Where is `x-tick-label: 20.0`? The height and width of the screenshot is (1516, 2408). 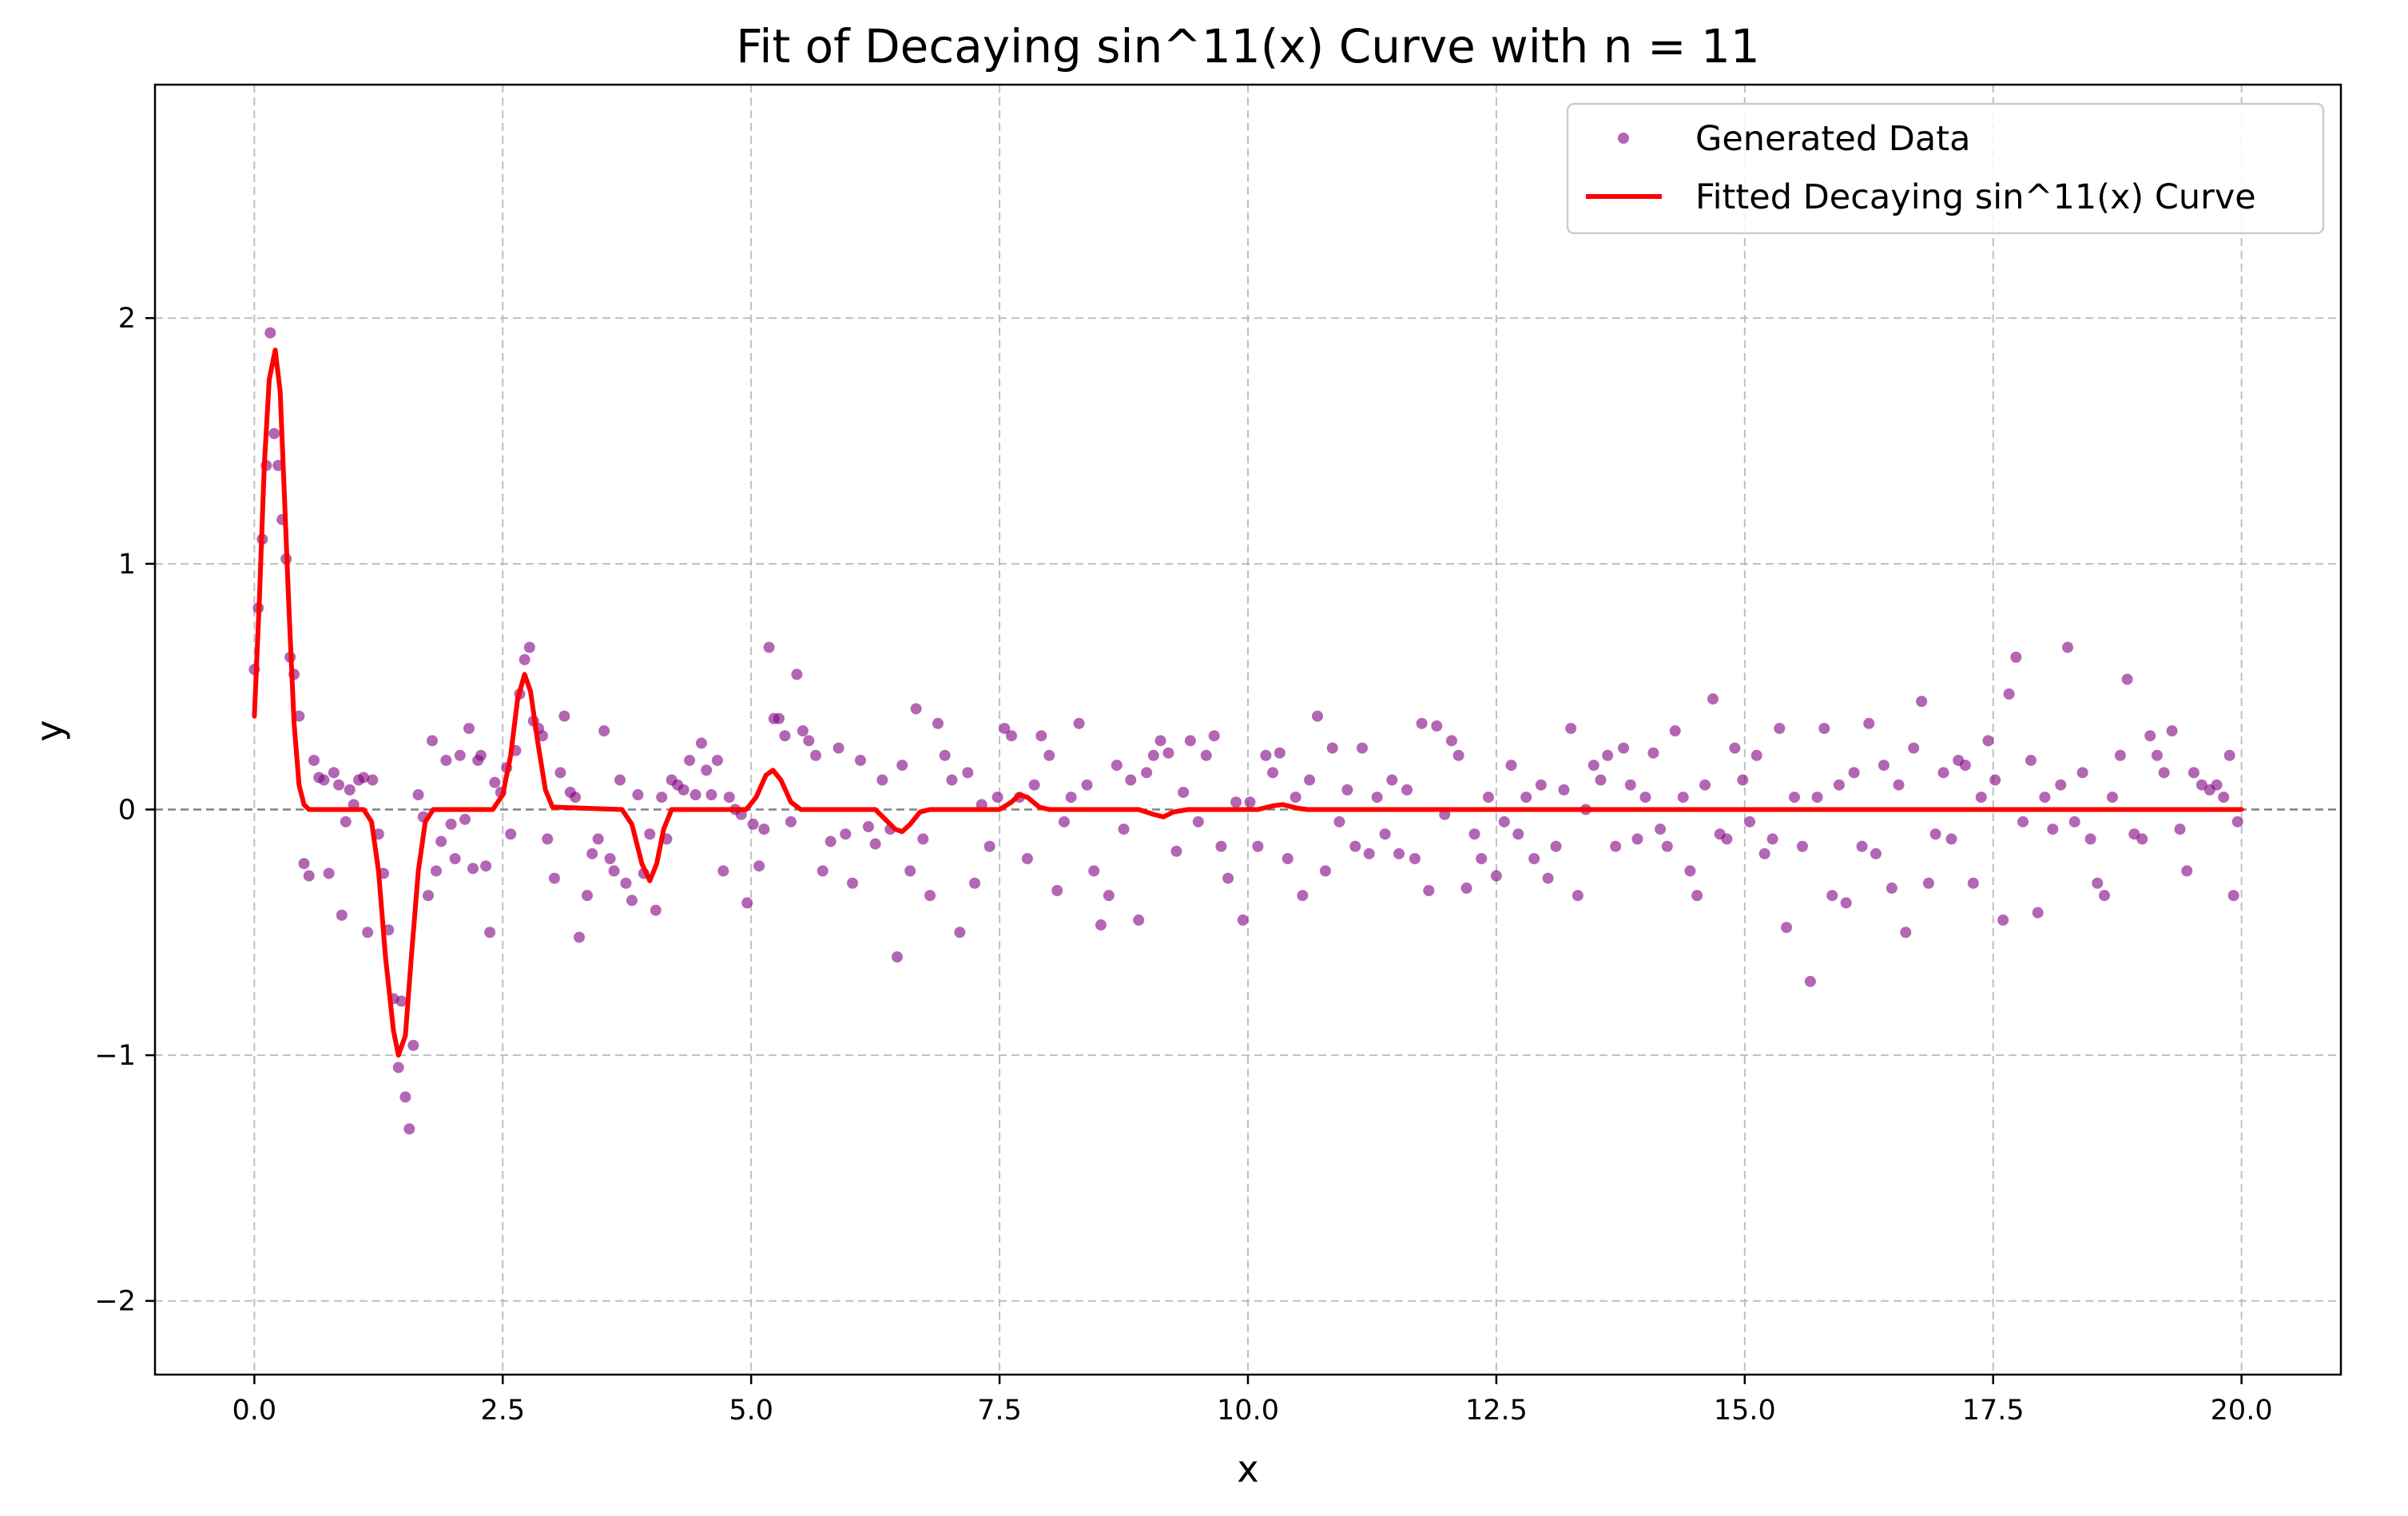 x-tick-label: 20.0 is located at coordinates (2242, 1411).